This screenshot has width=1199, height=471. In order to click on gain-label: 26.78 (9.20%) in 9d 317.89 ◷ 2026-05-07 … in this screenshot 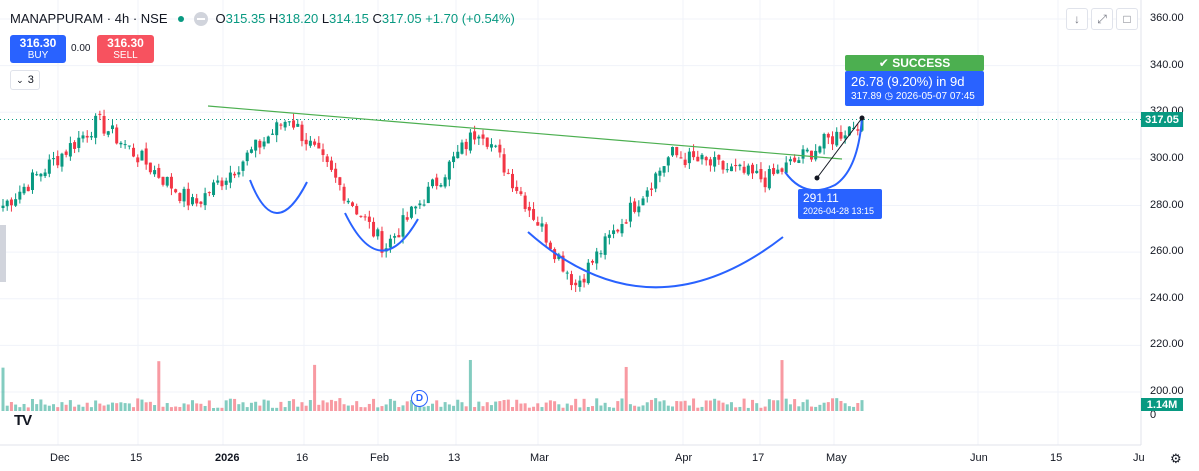, I will do `click(914, 88)`.